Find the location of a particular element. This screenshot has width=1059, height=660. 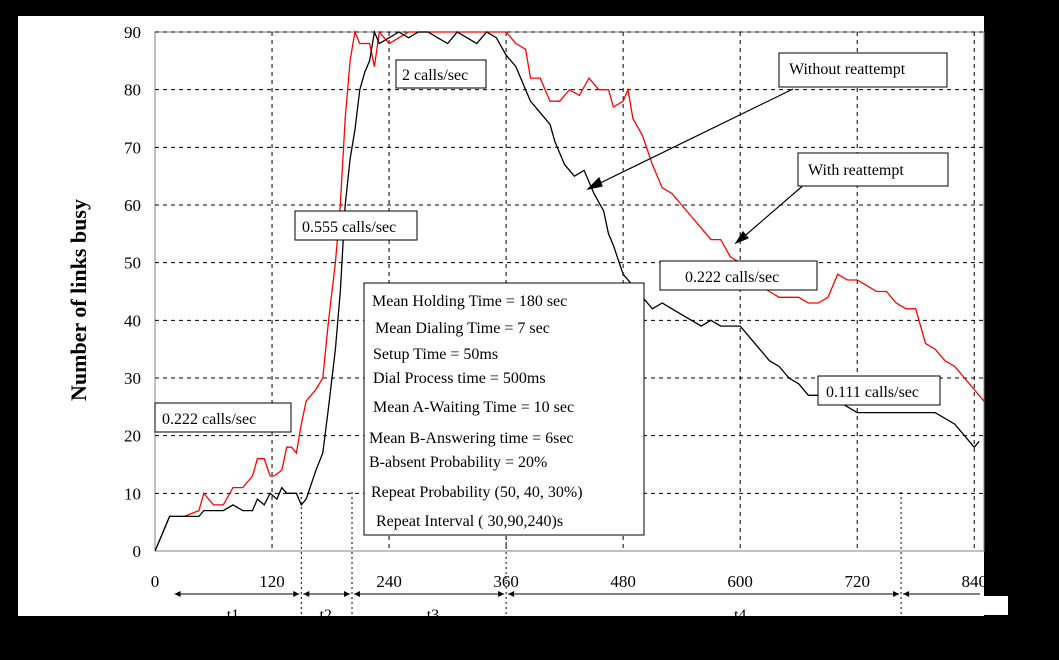

y-axis-ticks: 0 10 20 30 40 50 60 70 80 90 is located at coordinates (132, 292).